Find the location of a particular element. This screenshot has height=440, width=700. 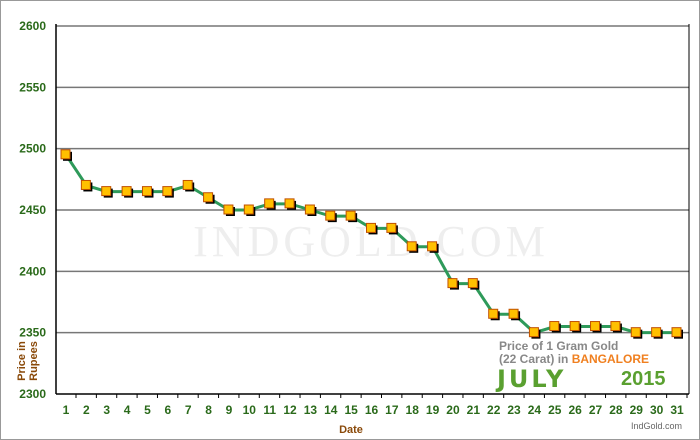

x-tick-label: 30 is located at coordinates (657, 410).